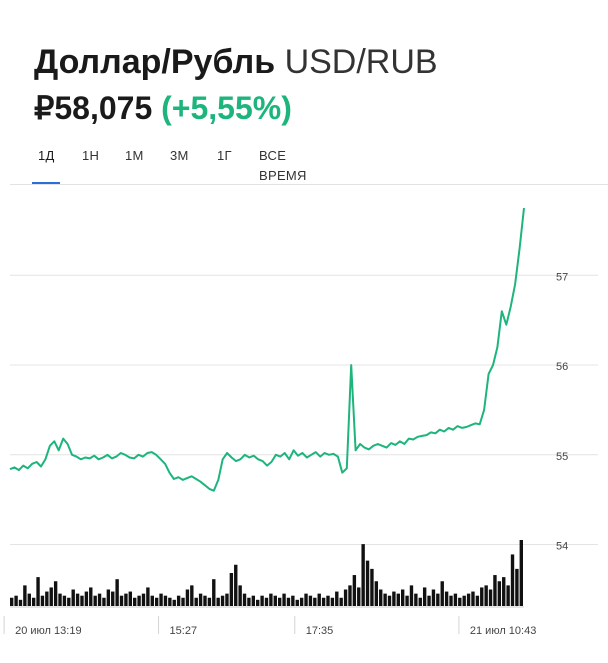 The image size is (608, 663). What do you see at coordinates (91, 155) in the screenshot?
I see `tab-1w-label: 1Н` at bounding box center [91, 155].